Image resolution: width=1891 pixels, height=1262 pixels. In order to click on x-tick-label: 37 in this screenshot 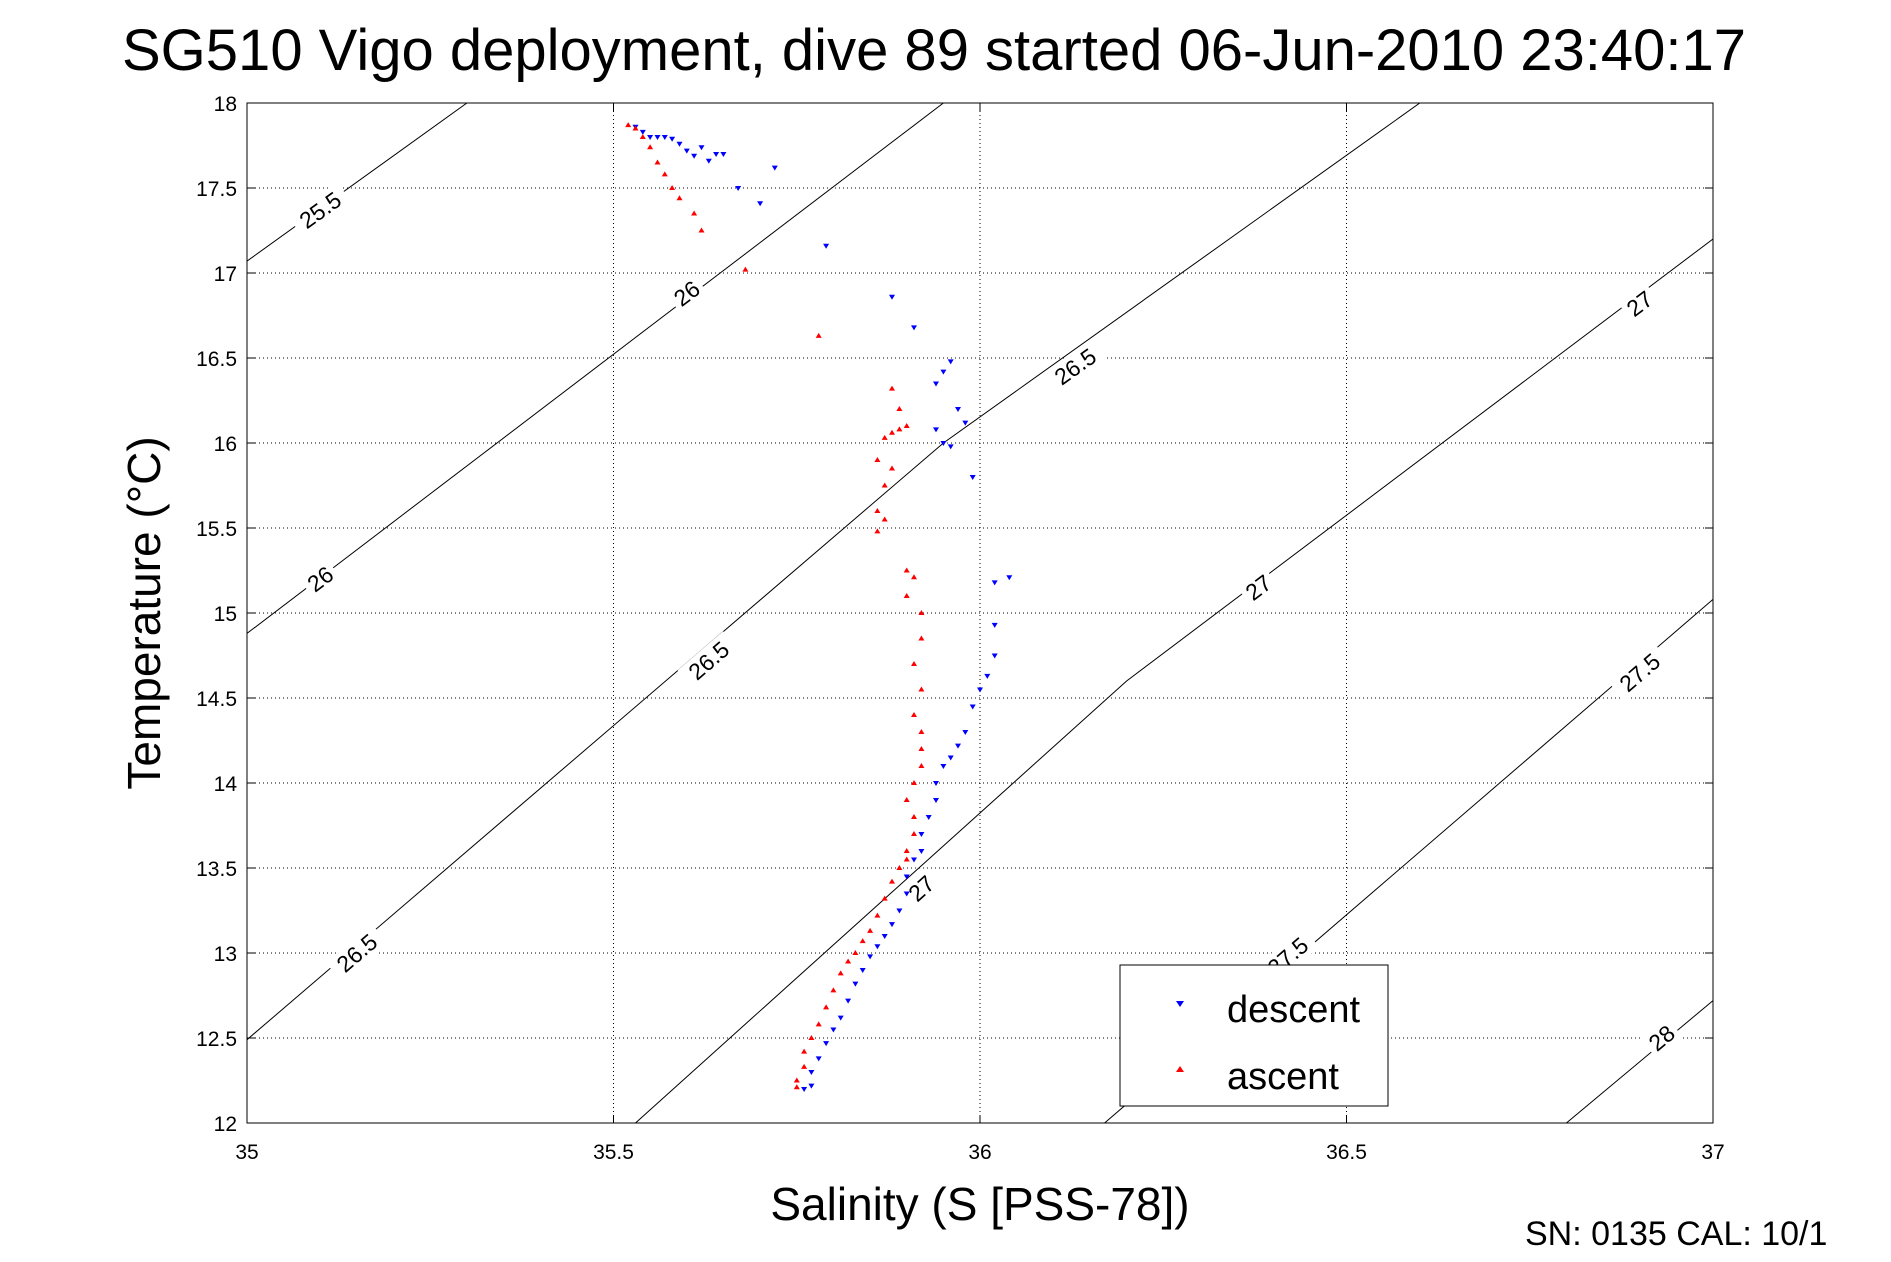, I will do `click(1712, 1152)`.